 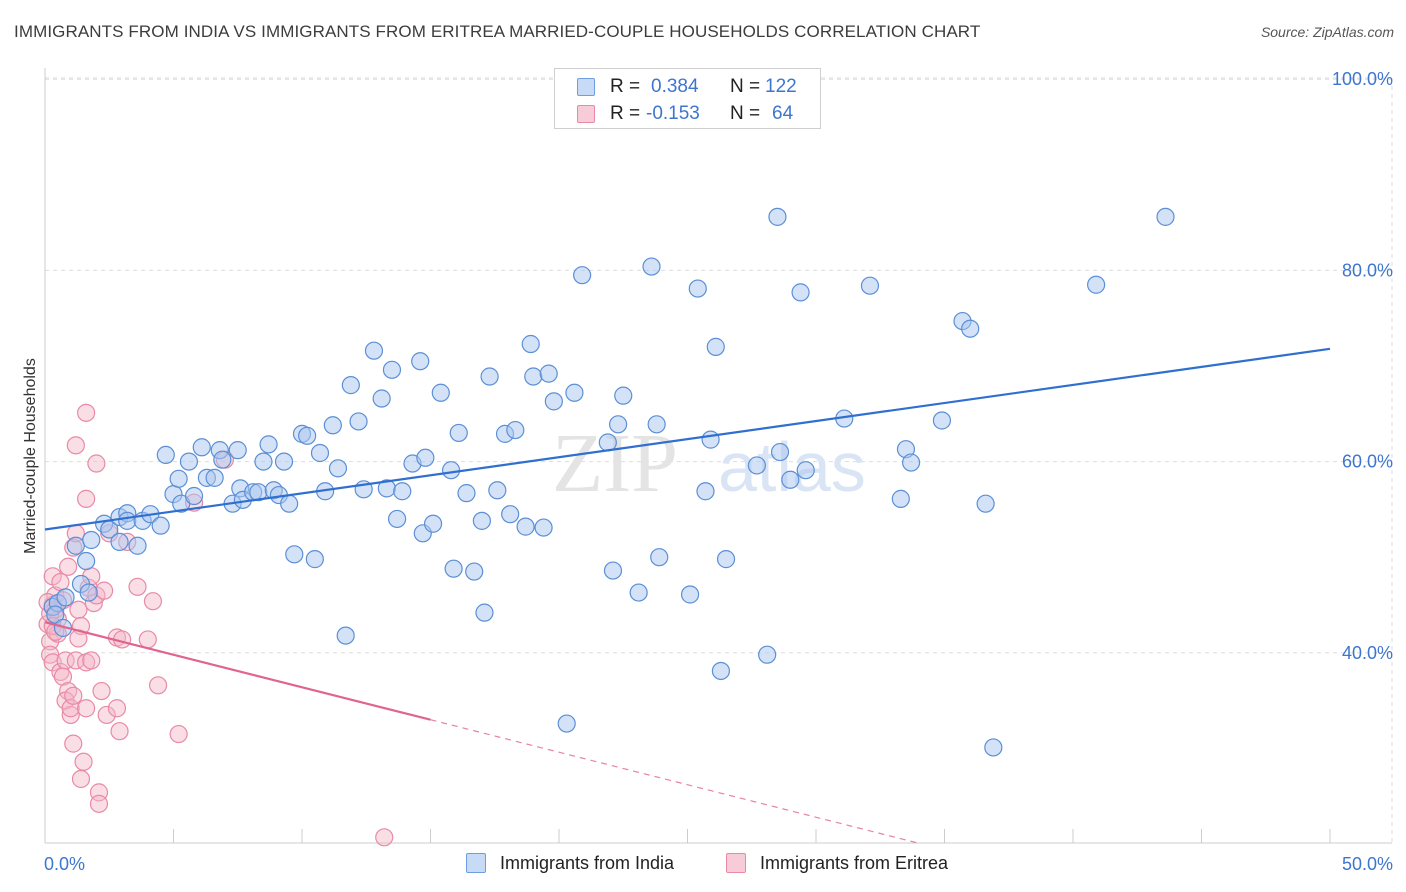 What do you see at coordinates (709, 463) in the screenshot?
I see `watermark: ZIP atlas` at bounding box center [709, 463].